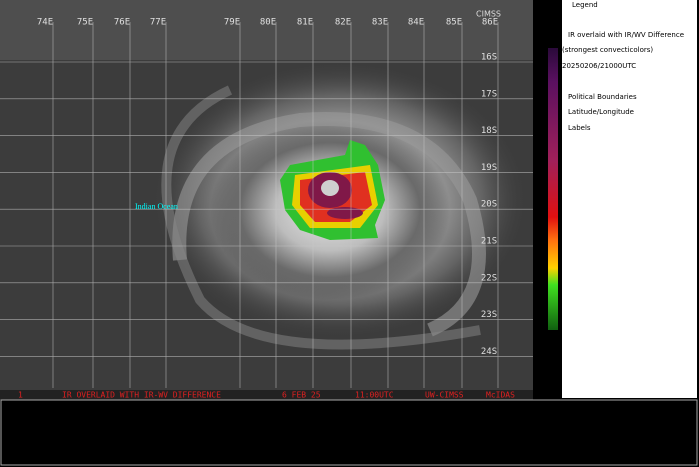  Describe the element at coordinates (158, 23) in the screenshot. I see `lon-label: 77E` at that location.